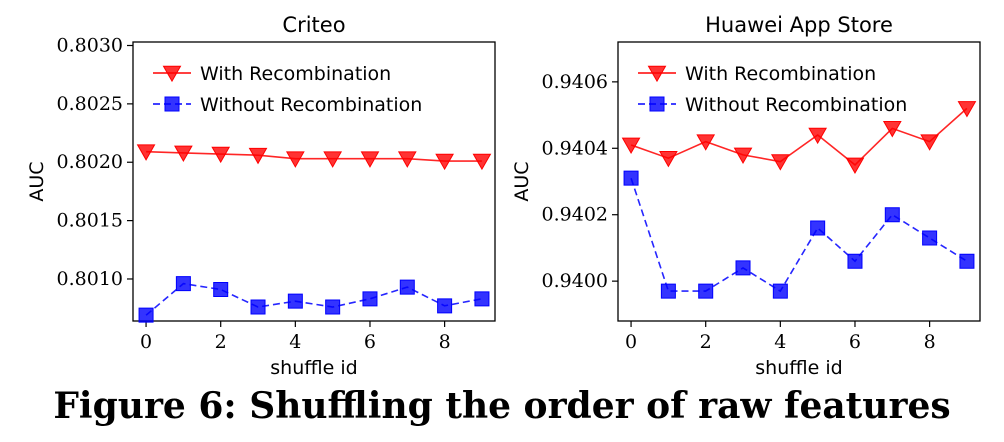 Image resolution: width=1004 pixels, height=442 pixels. Describe the element at coordinates (90, 46) in the screenshot. I see `y-tick-label: 0.8030` at that location.